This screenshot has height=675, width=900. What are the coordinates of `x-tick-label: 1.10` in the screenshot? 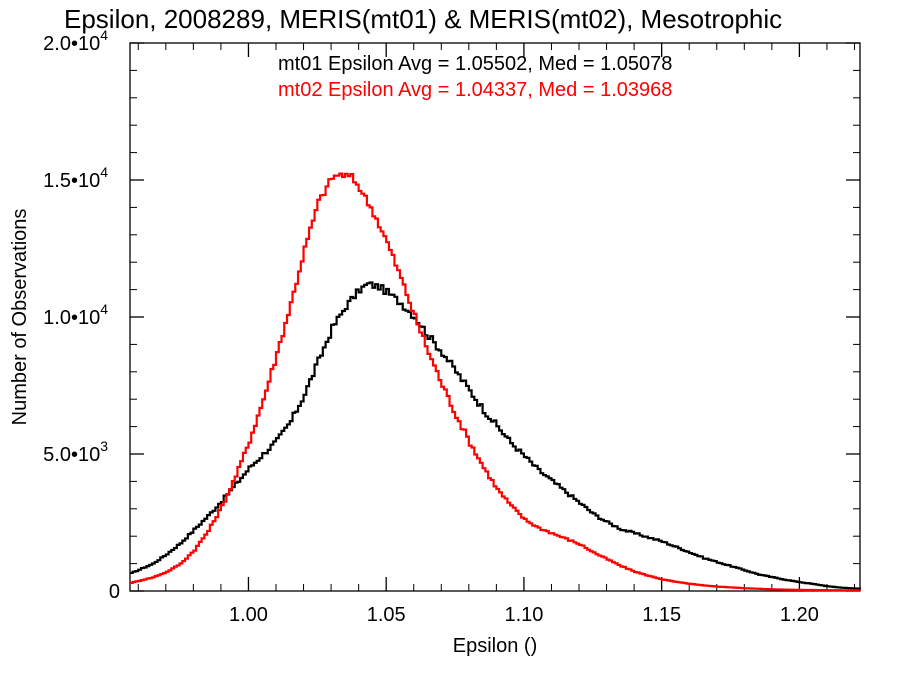 It's located at (523, 615).